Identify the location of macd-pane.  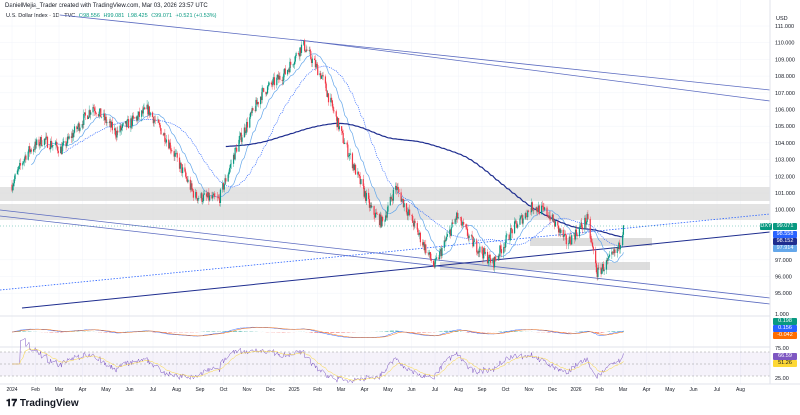
(317, 332).